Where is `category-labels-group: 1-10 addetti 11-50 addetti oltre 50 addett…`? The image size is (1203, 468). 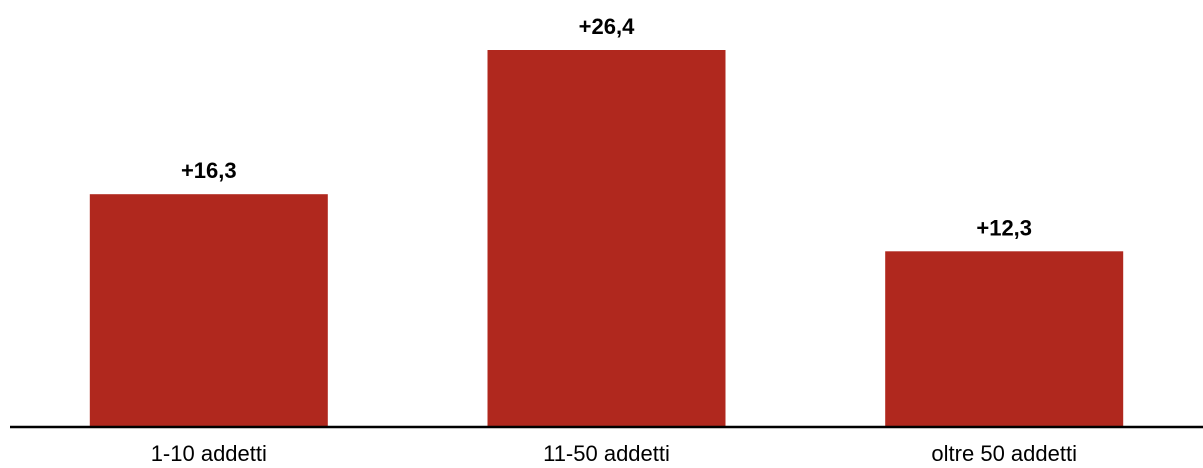 category-labels-group: 1-10 addetti 11-50 addetti oltre 50 addett… is located at coordinates (614, 453).